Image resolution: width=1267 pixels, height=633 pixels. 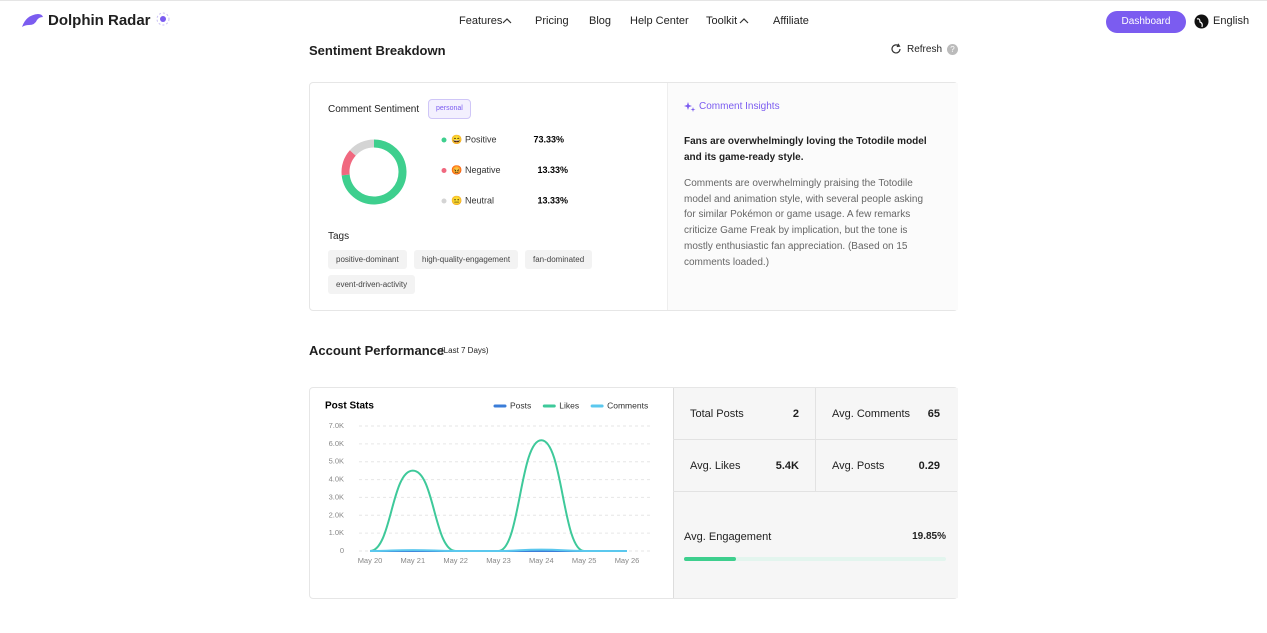 What do you see at coordinates (466, 259) in the screenshot?
I see `tag: high-quality-engagement` at bounding box center [466, 259].